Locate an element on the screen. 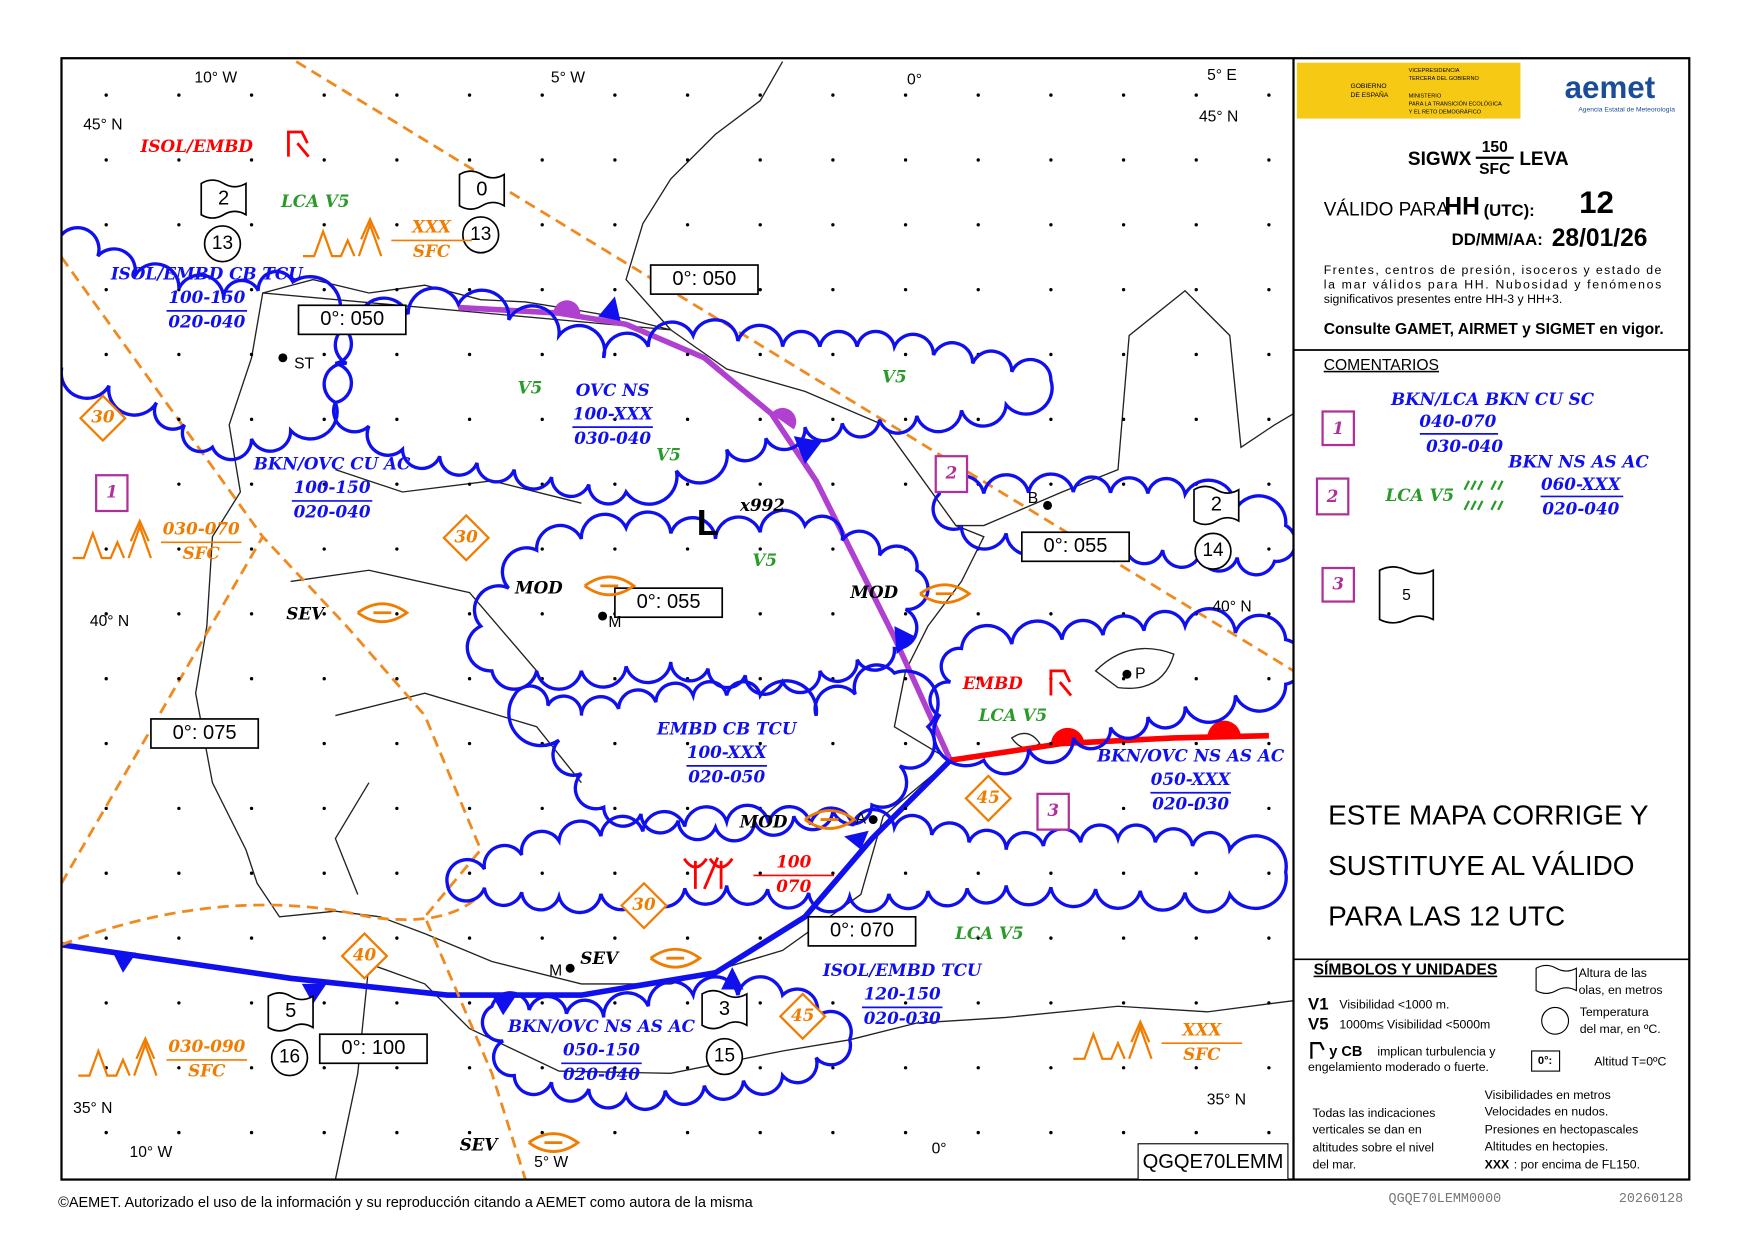 Image resolution: width=1753 pixels, height=1240 pixels. cb-tops: 100 is located at coordinates (793, 862).